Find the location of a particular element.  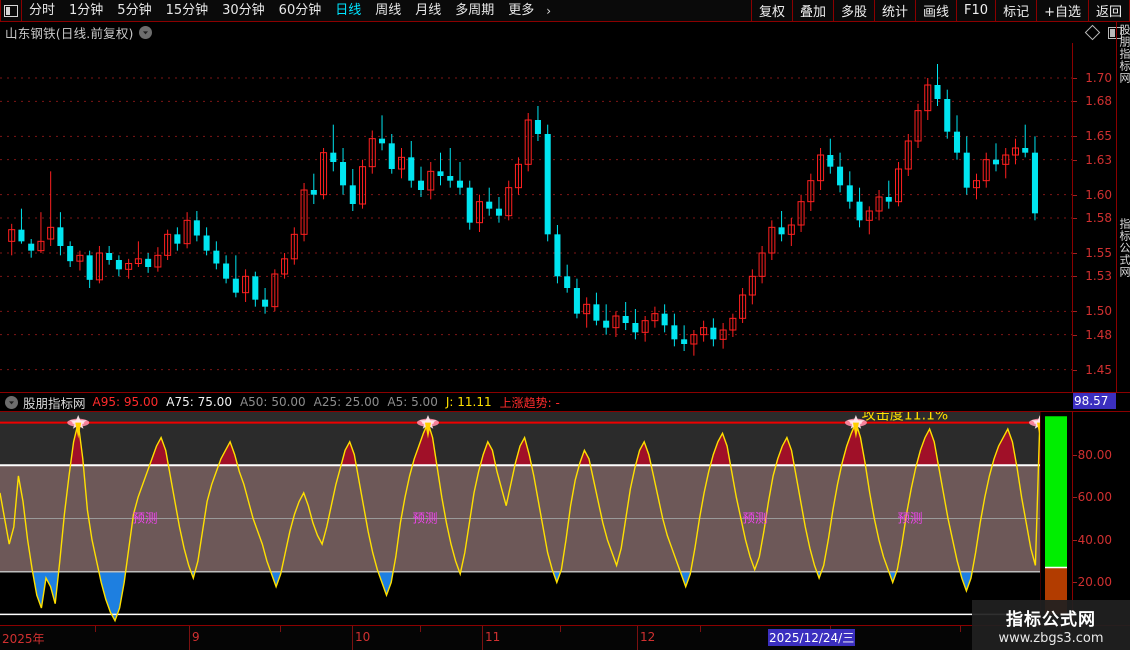

param-a95: A95: 95.00 is located at coordinates (126, 402).